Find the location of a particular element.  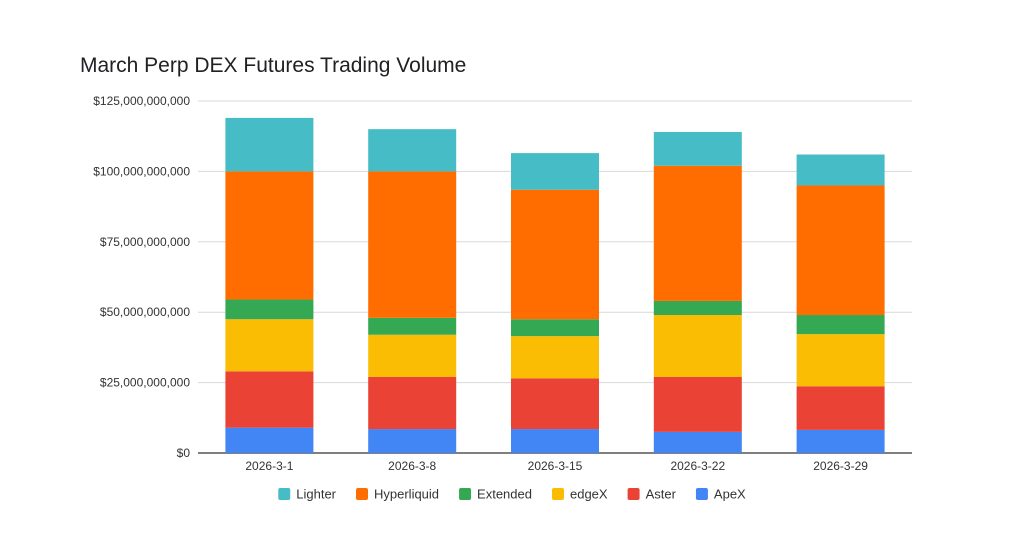

chart-title: March Perp DEX Futures Trading Volume is located at coordinates (273, 65).